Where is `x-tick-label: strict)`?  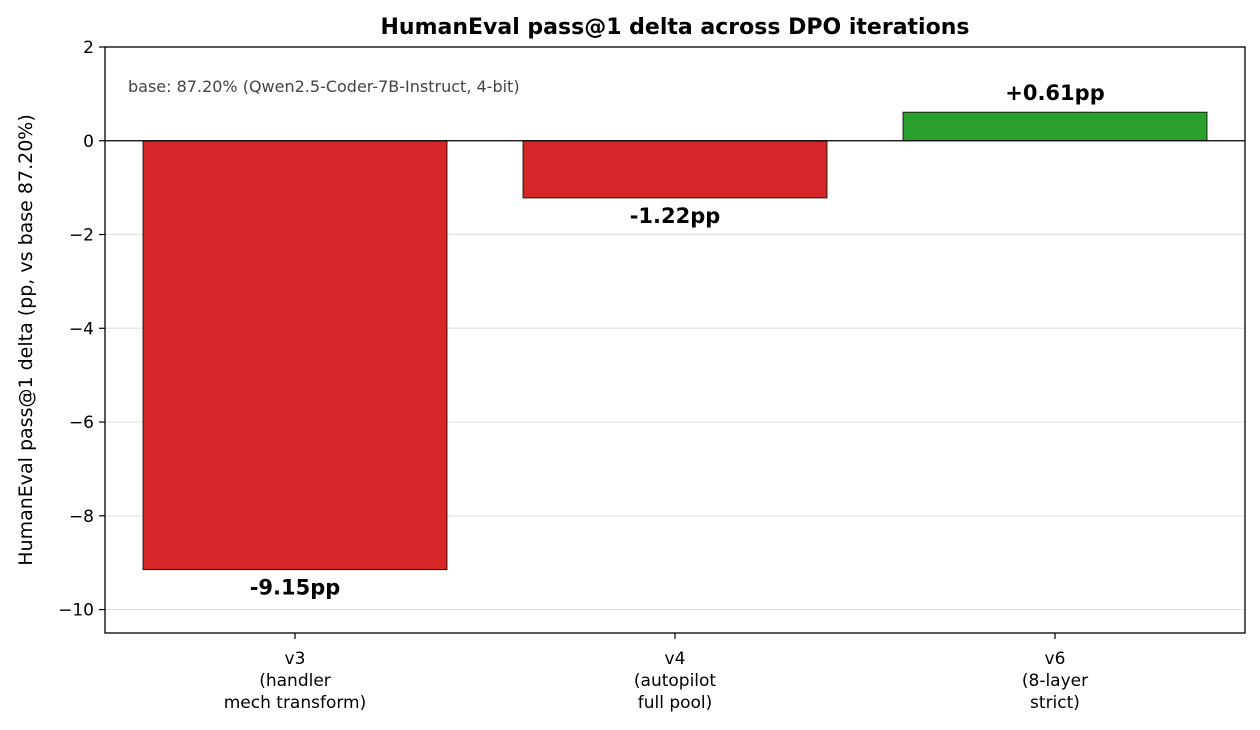
x-tick-label: strict) is located at coordinates (1055, 703).